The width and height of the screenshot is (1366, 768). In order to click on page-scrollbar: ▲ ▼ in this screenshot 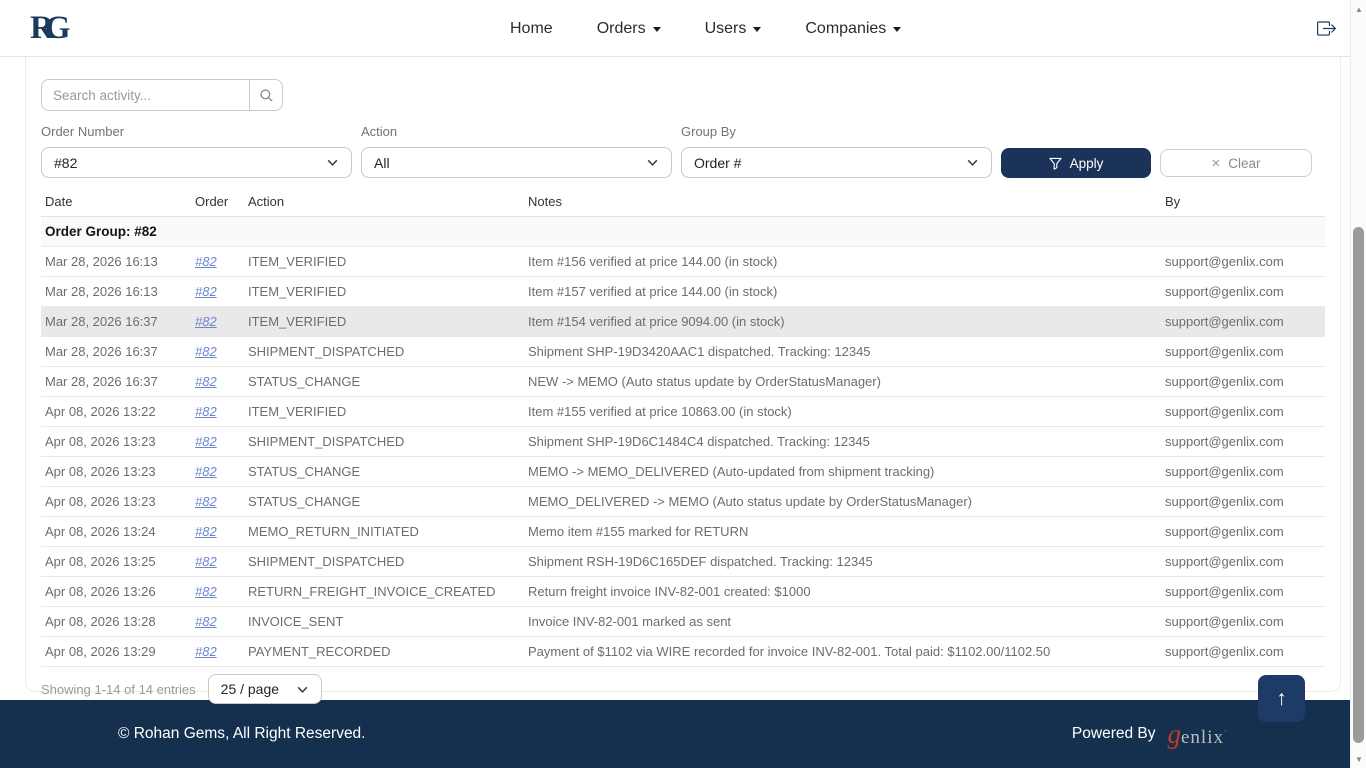, I will do `click(1358, 384)`.